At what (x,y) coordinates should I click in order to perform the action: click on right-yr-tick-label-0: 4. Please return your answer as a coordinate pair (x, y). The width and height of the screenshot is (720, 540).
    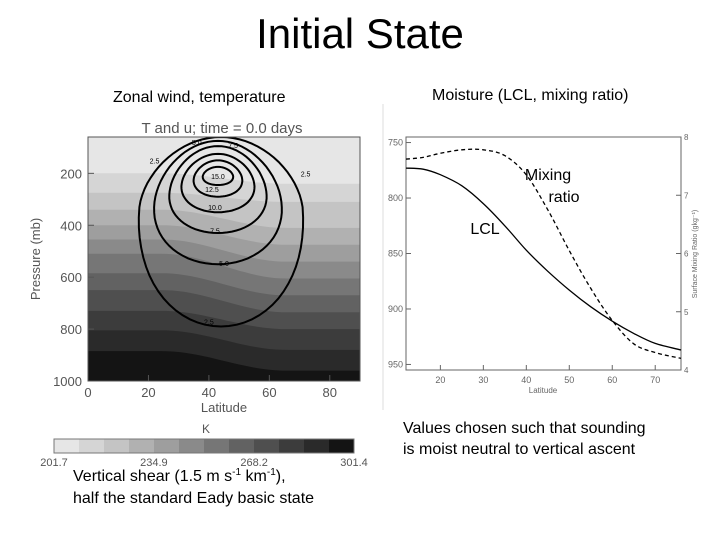
    Looking at the image, I should click on (686, 370).